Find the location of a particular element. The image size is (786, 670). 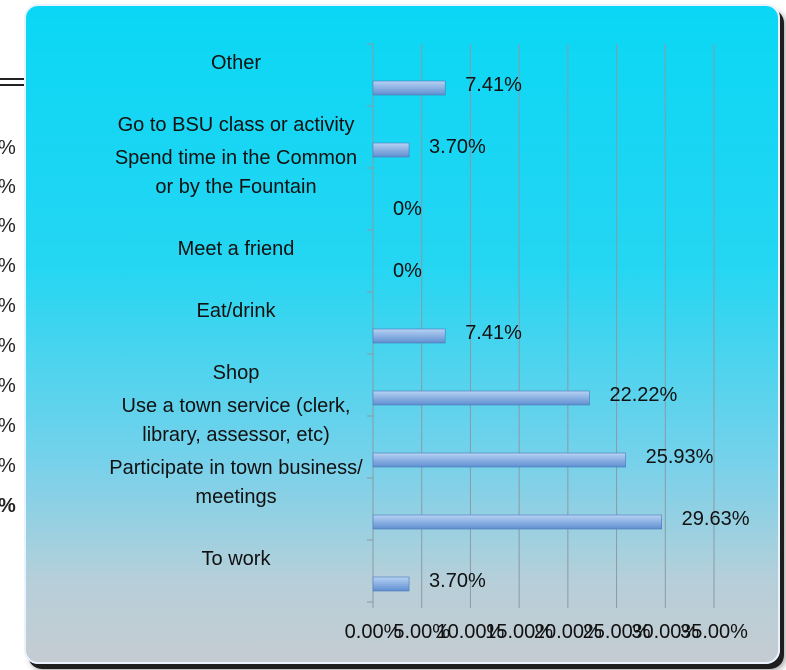

category-label-line: Participate in town business/ is located at coordinates (236, 468).